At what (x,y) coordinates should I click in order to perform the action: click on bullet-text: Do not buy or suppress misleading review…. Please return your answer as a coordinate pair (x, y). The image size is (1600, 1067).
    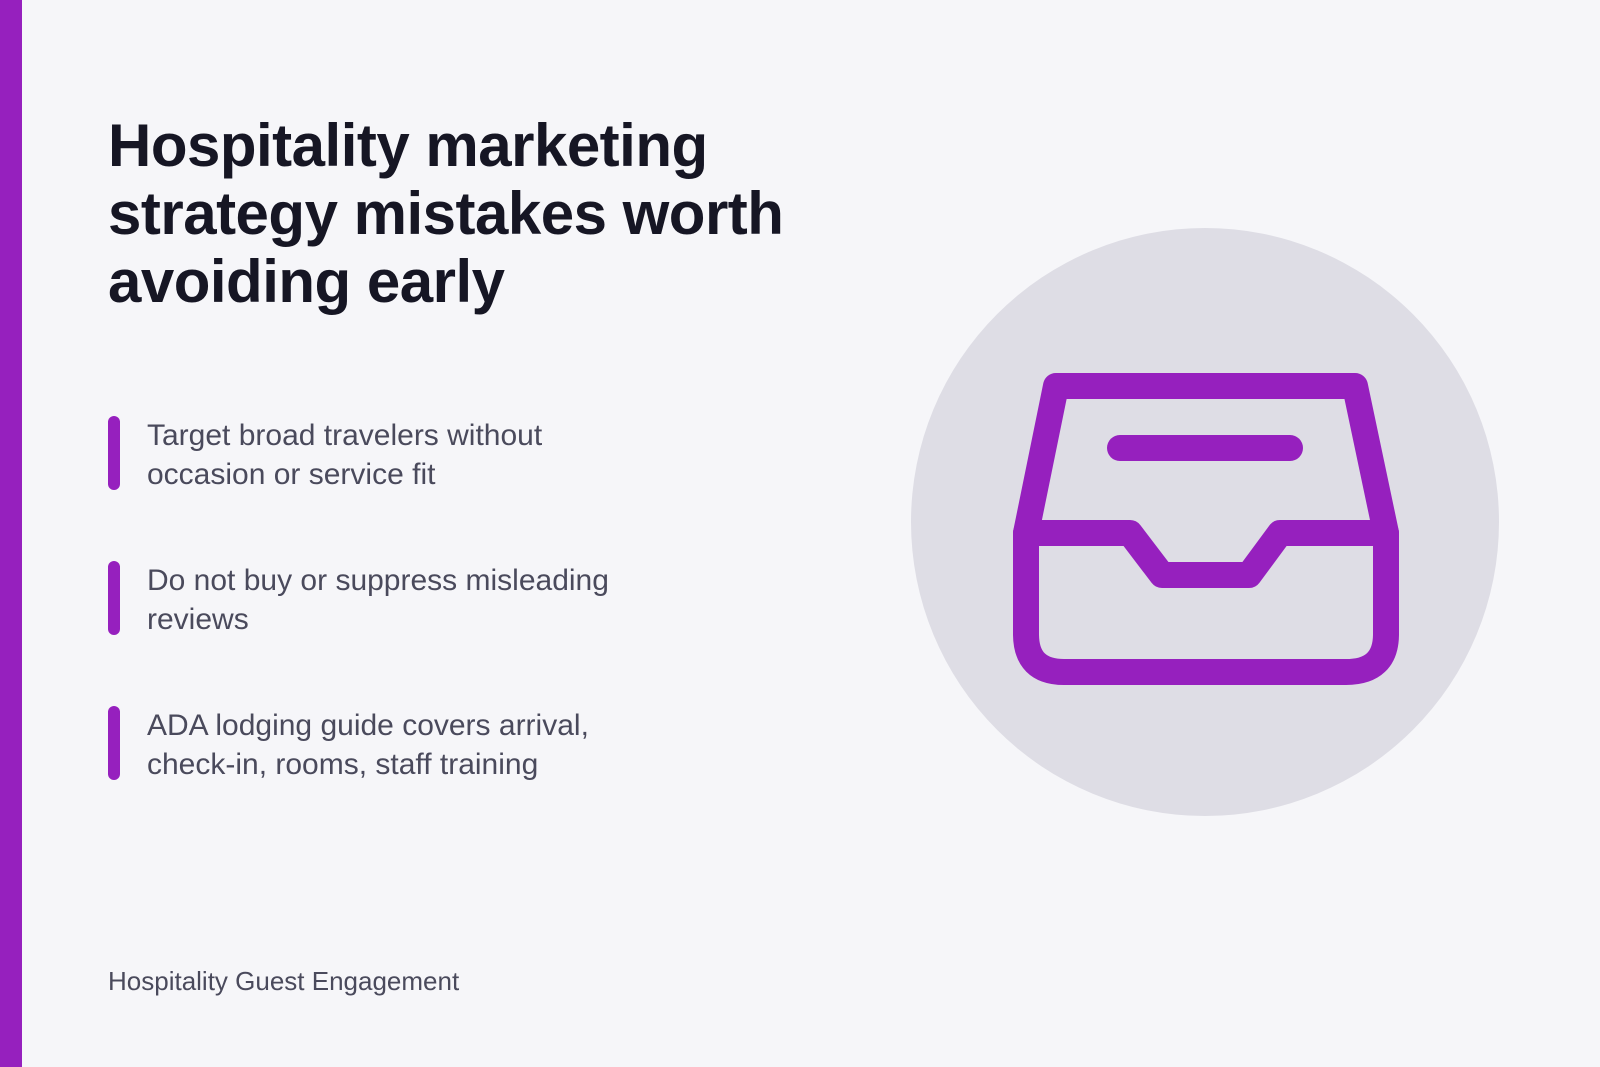
    Looking at the image, I should click on (378, 600).